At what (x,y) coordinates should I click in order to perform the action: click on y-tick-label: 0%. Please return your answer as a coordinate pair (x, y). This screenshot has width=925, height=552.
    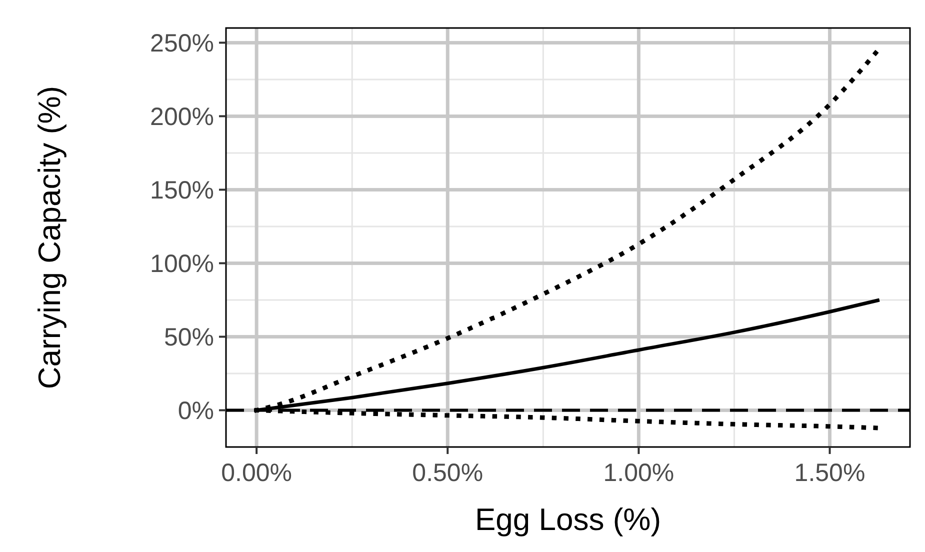
    Looking at the image, I should click on (196, 410).